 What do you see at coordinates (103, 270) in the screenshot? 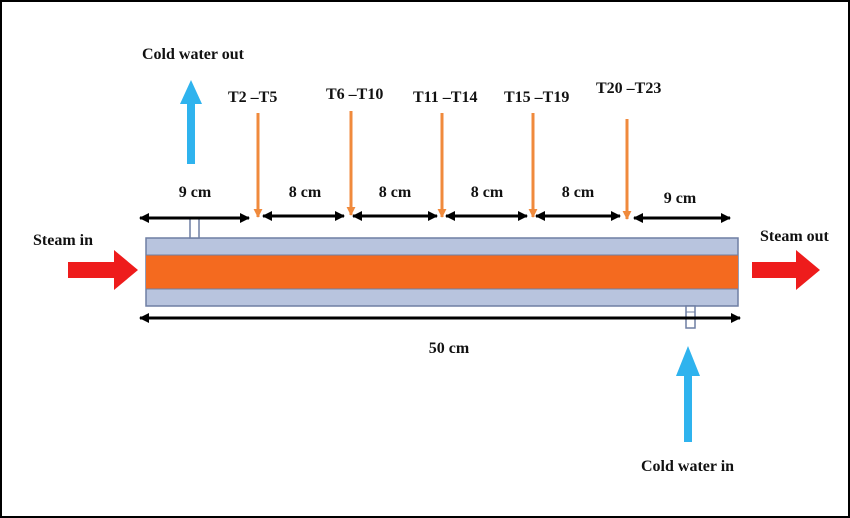
I see `steam-in-arrow` at bounding box center [103, 270].